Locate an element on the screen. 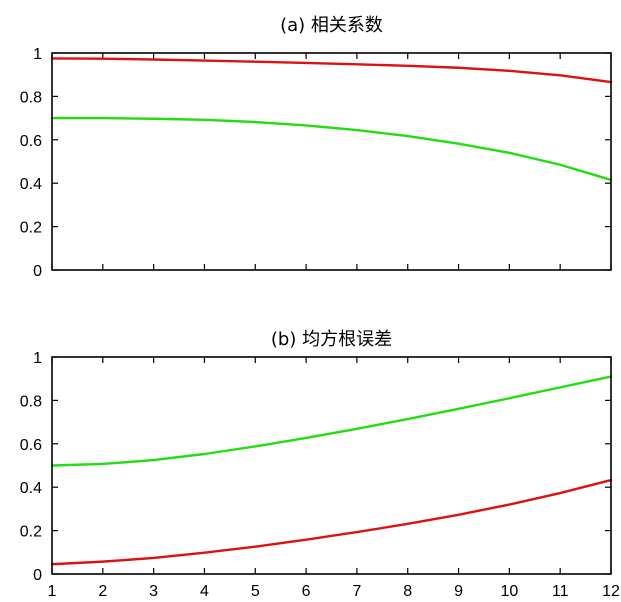  chart-0-ytick-label: 0.8 is located at coordinates (31, 97).